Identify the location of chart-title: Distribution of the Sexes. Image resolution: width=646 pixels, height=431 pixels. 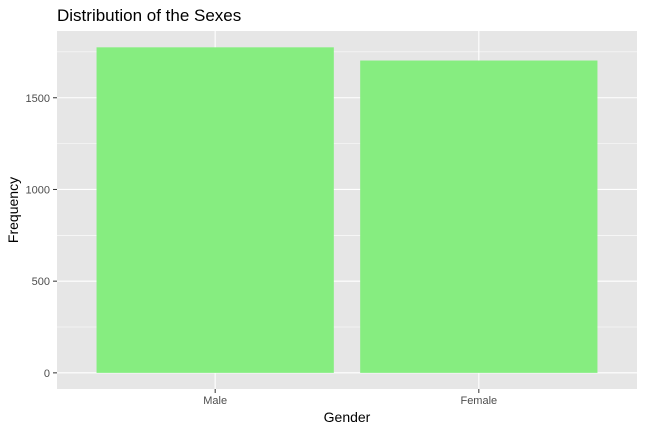
(149, 15).